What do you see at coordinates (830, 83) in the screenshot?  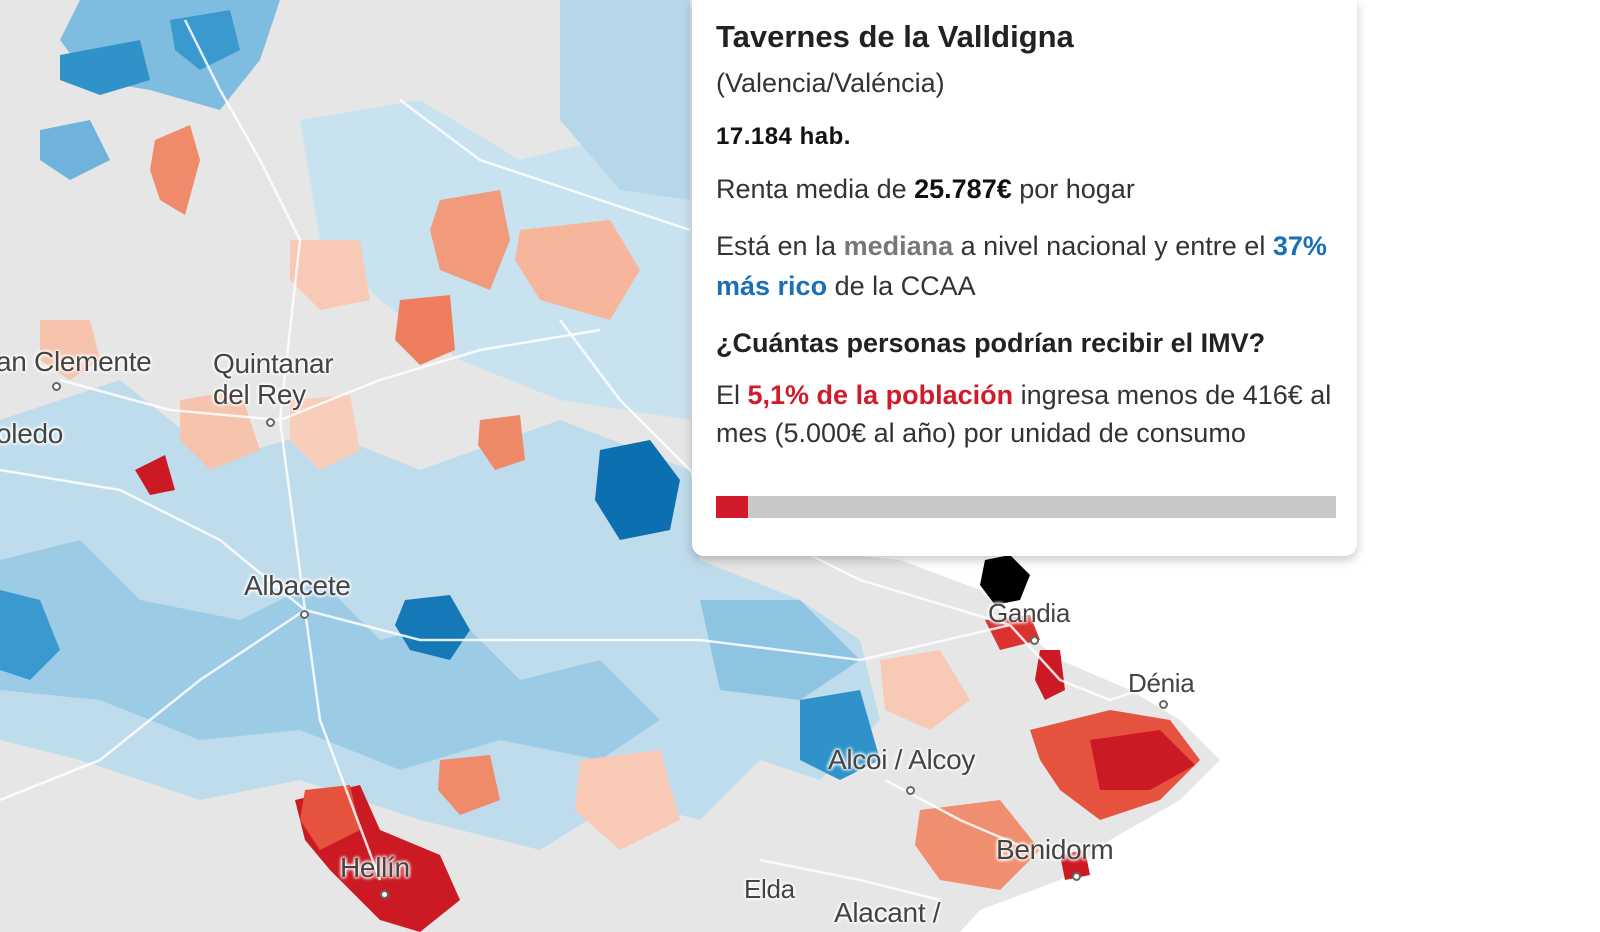 I see `tooltip-province: (Valencia/Valéncia)` at bounding box center [830, 83].